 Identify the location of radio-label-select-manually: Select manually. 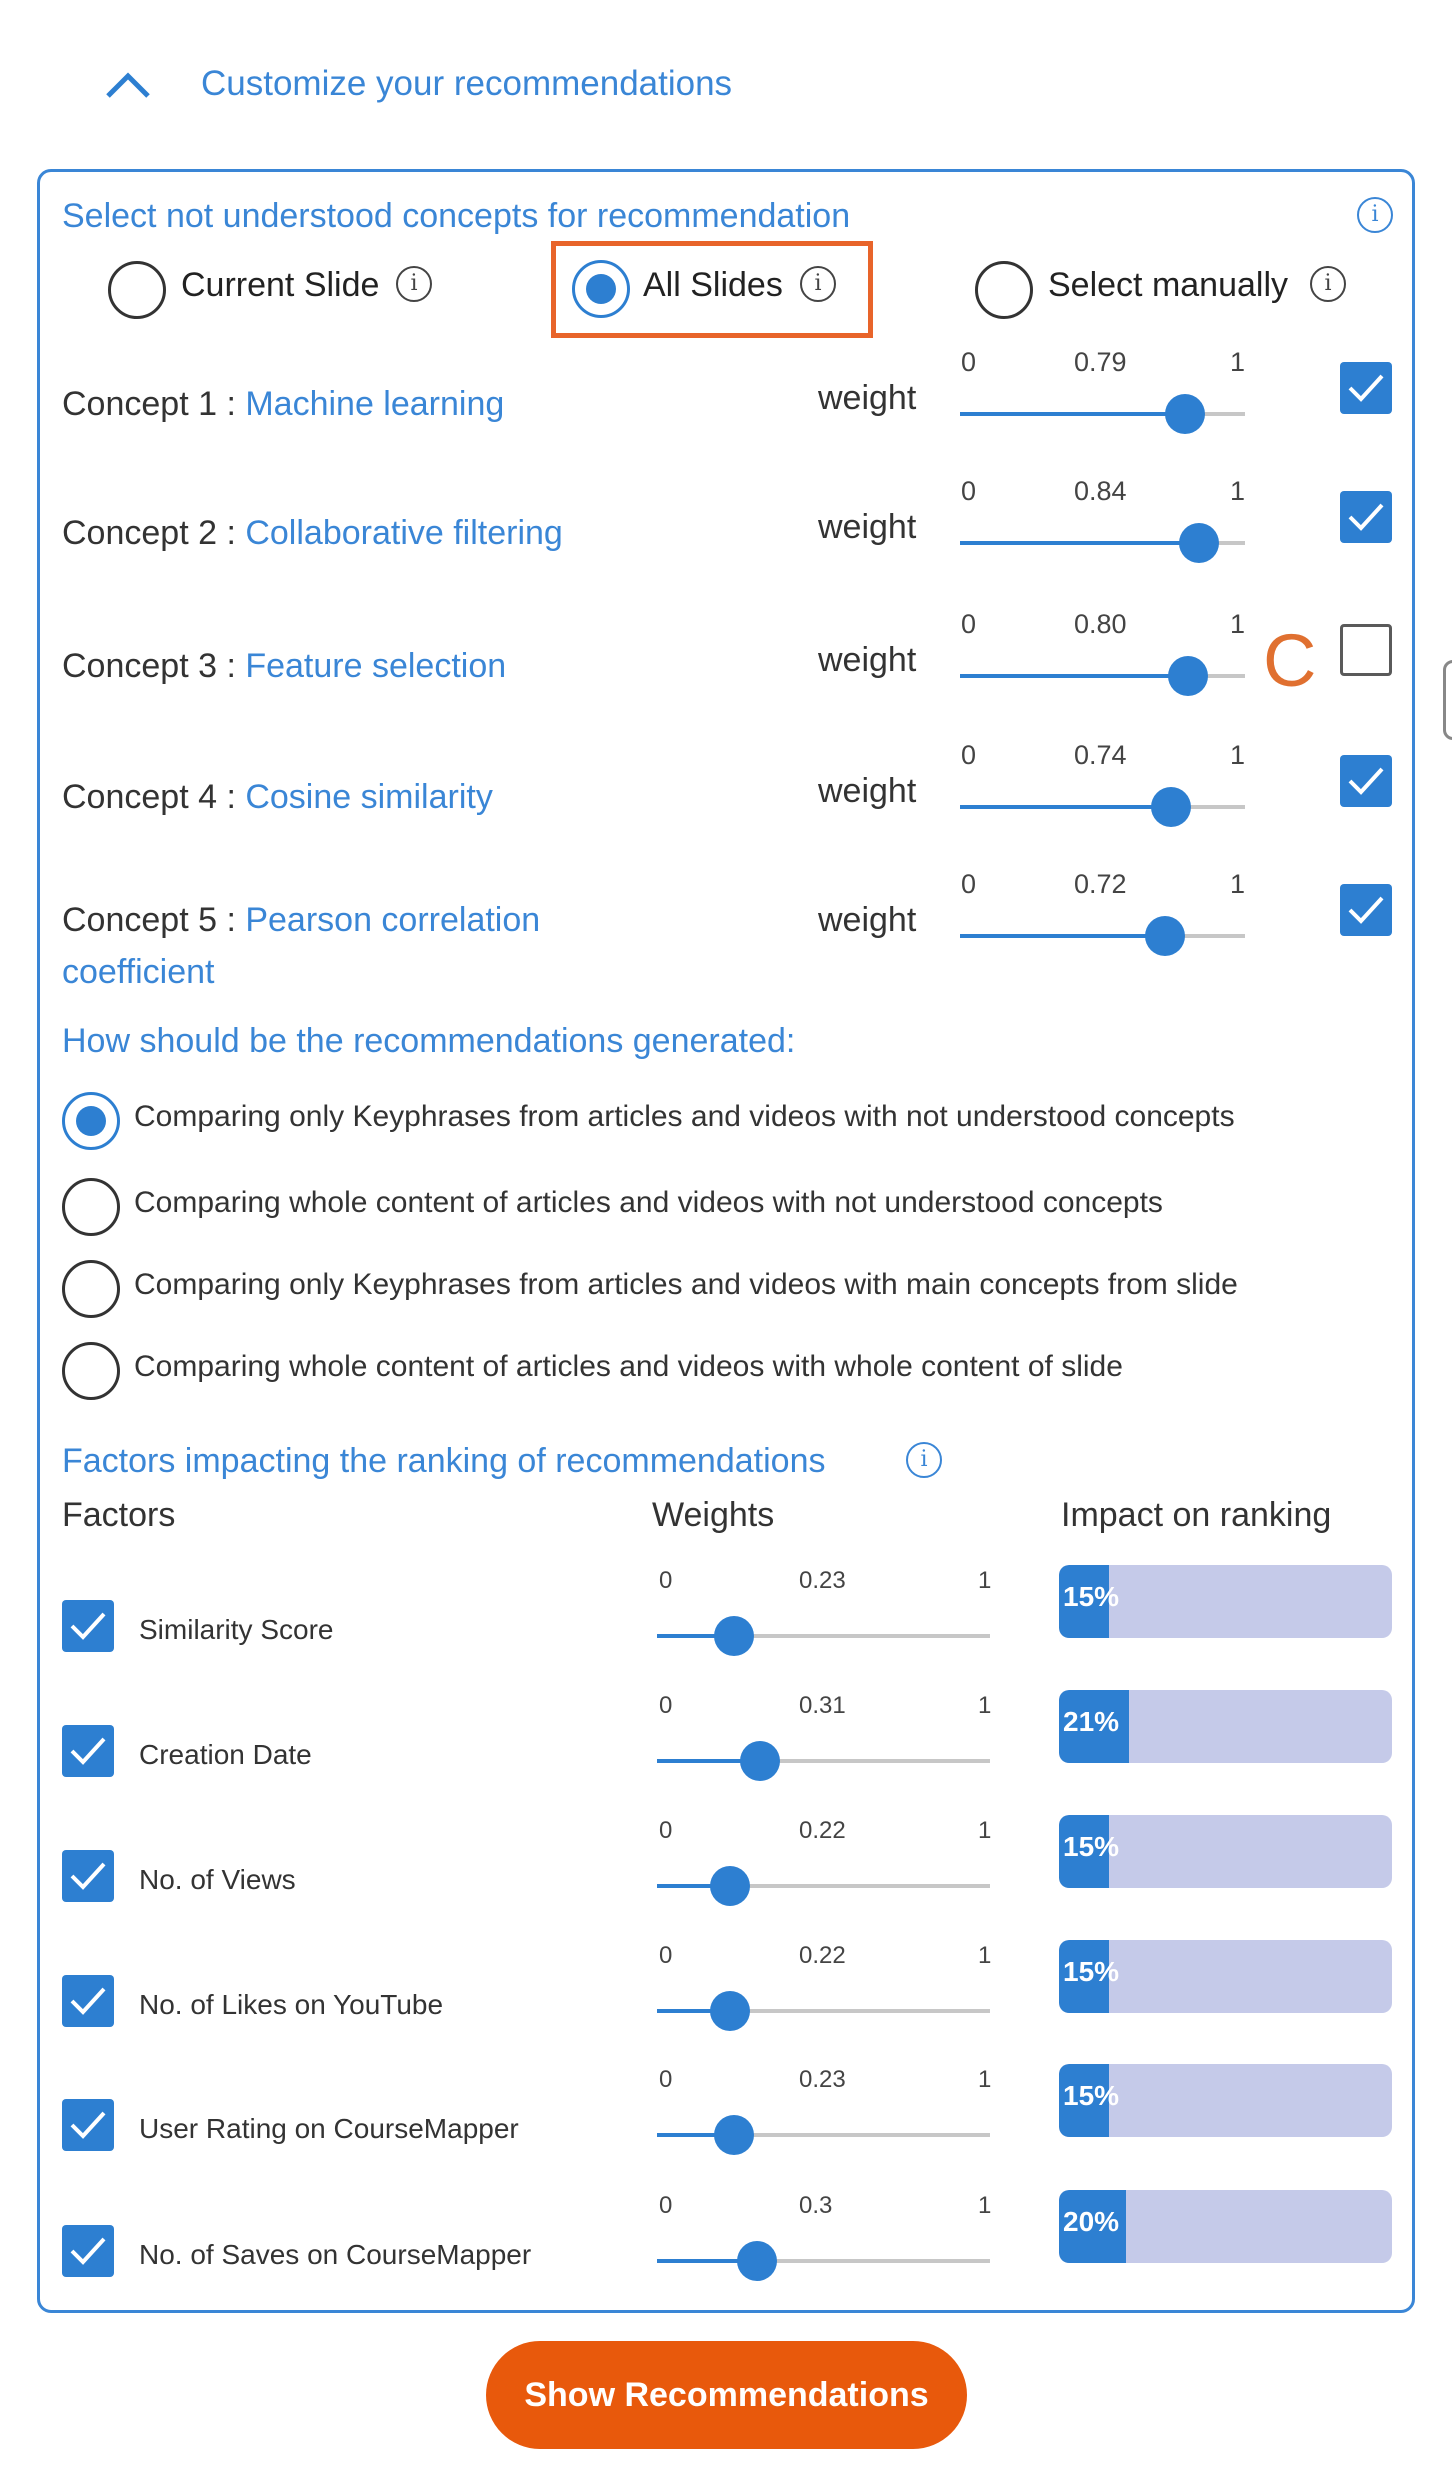
(1168, 285).